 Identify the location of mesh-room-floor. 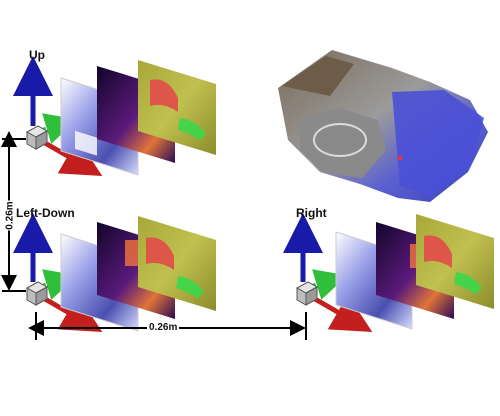
(343, 143).